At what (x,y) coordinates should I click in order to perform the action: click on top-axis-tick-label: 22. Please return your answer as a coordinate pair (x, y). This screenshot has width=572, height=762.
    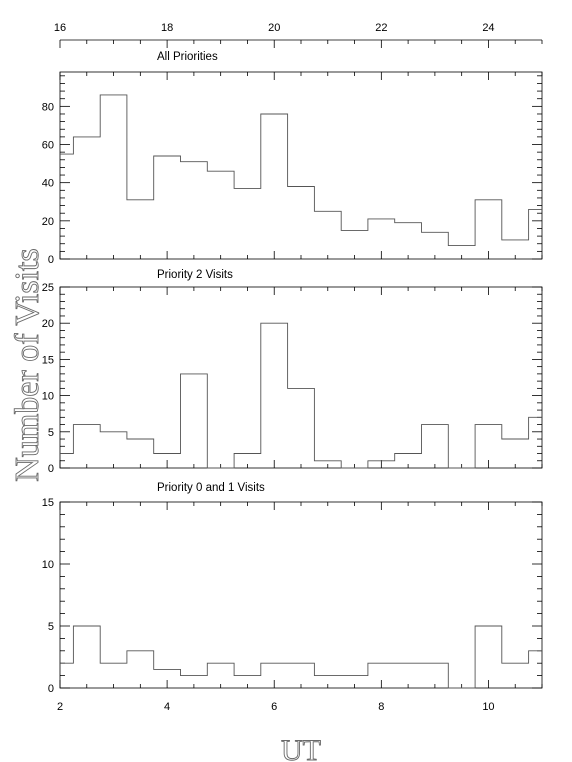
    Looking at the image, I should click on (381, 28).